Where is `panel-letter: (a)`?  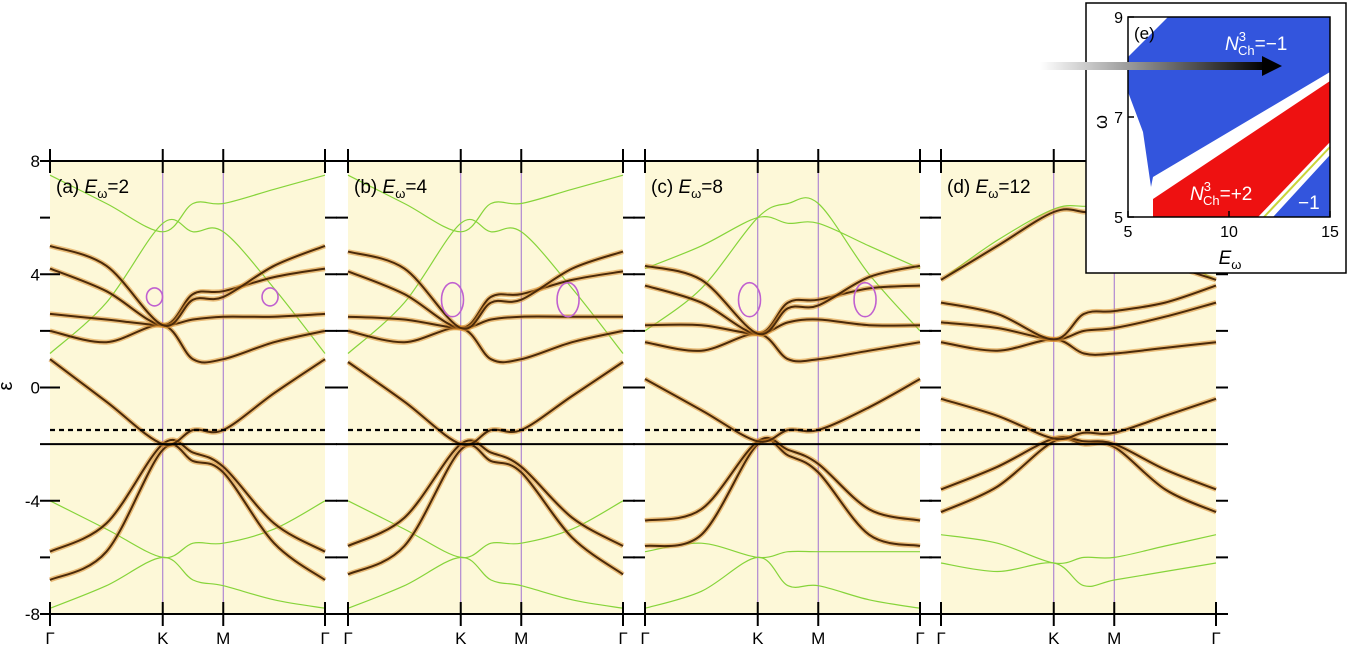
panel-letter: (a) is located at coordinates (70, 187).